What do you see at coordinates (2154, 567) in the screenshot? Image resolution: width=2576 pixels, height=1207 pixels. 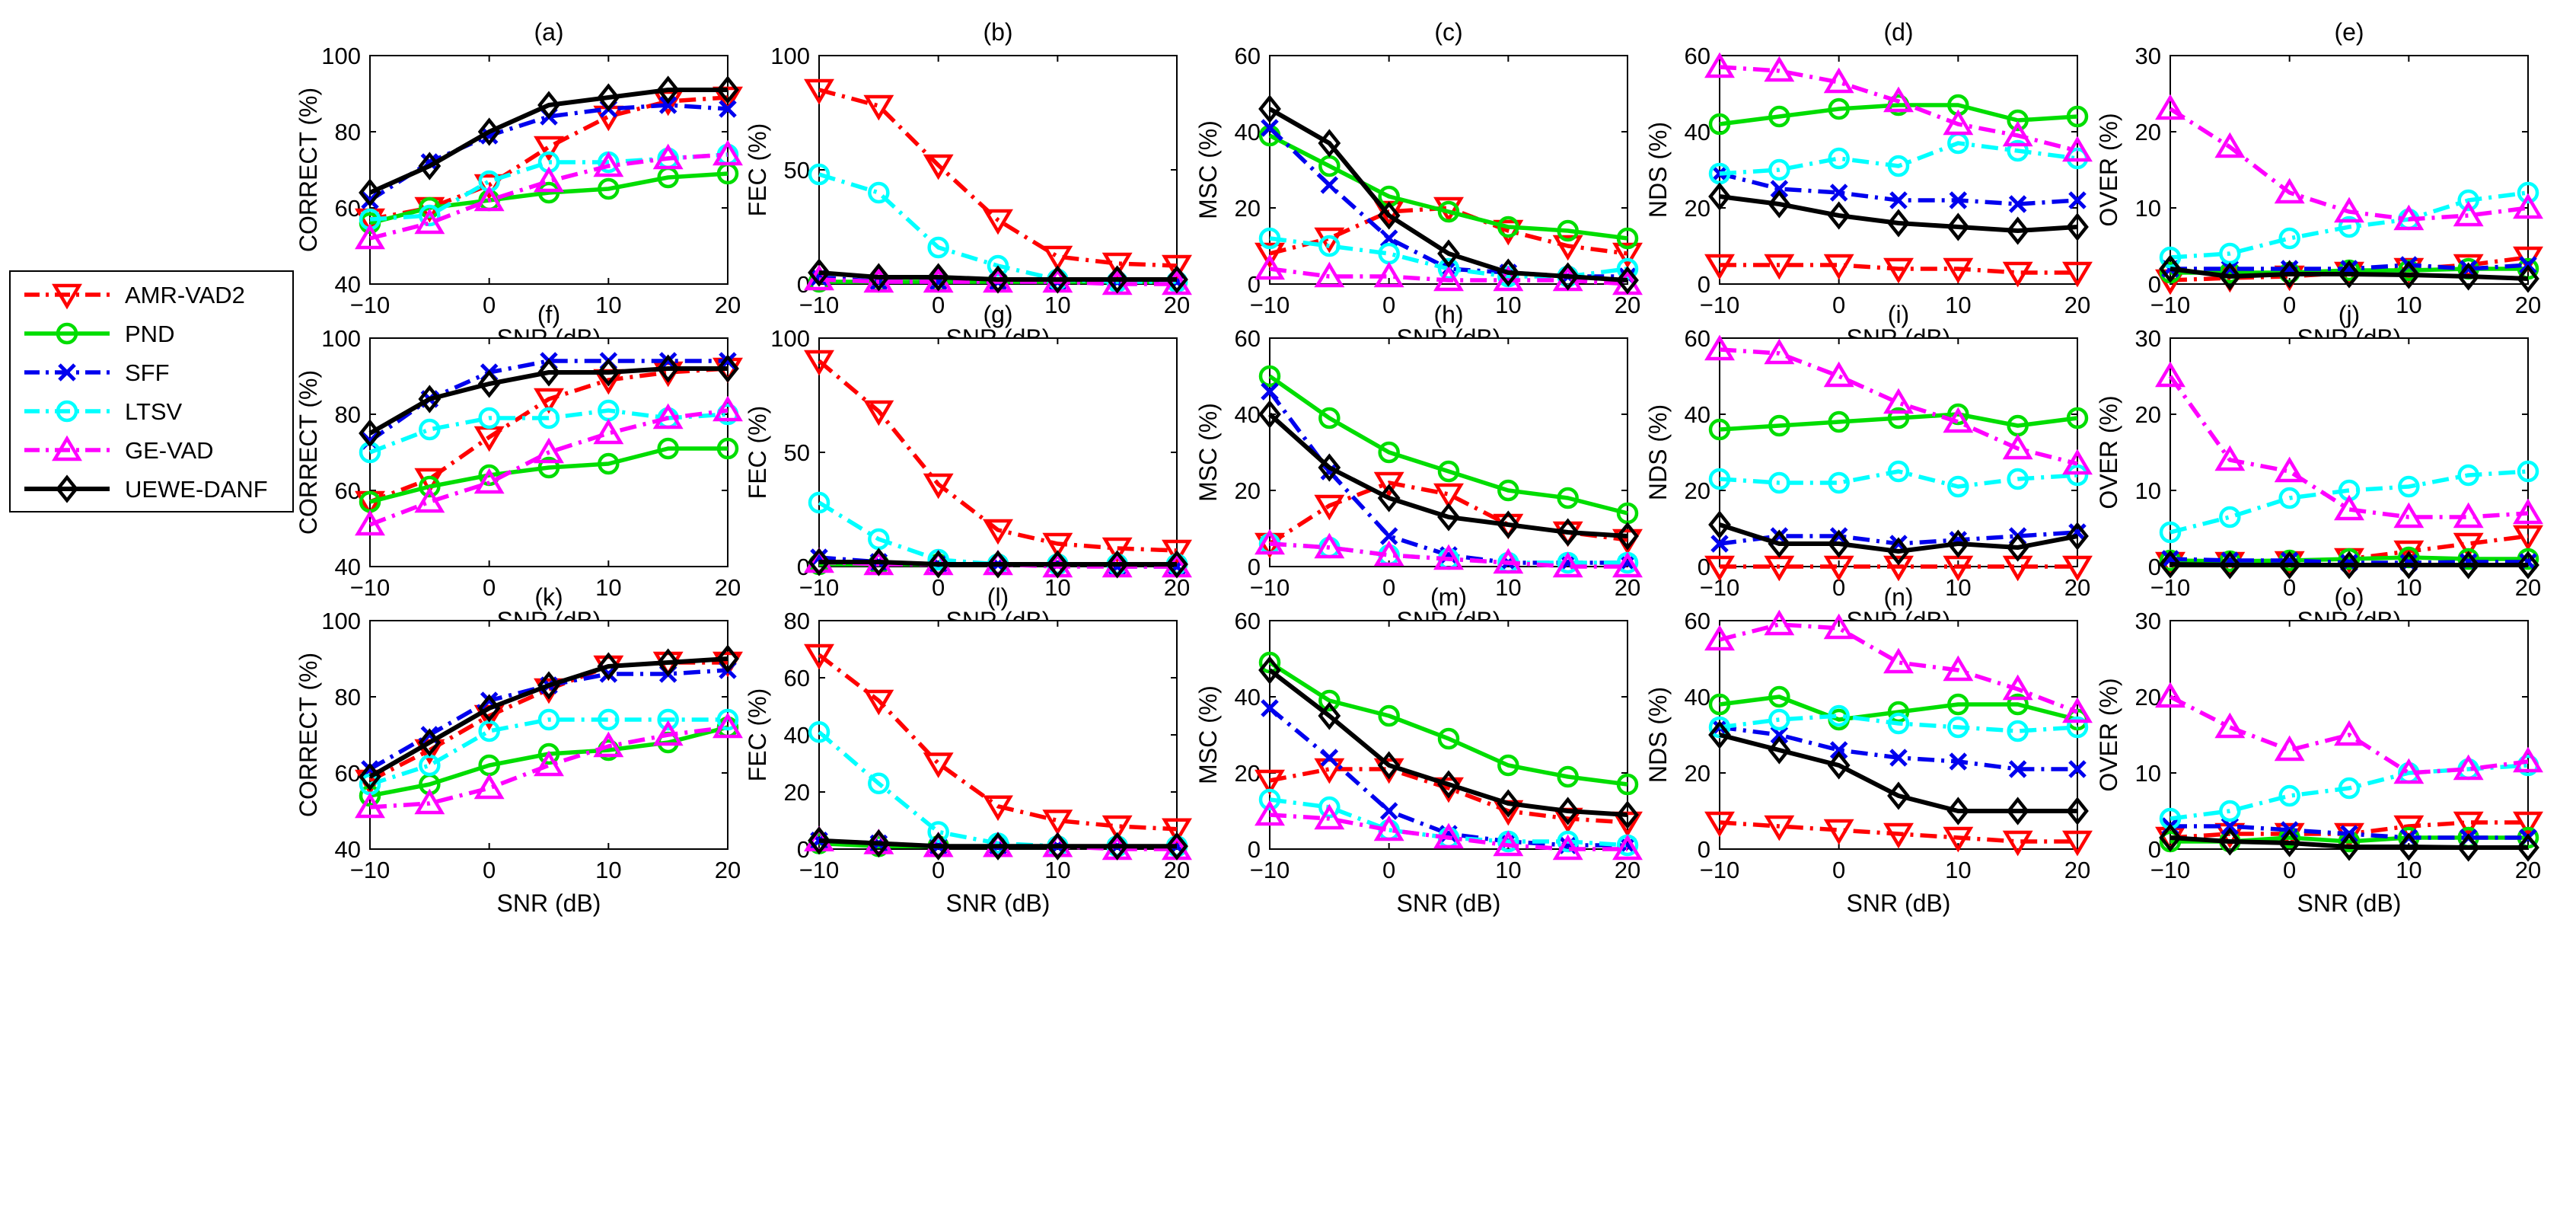 I see `y-tick-label: 0` at bounding box center [2154, 567].